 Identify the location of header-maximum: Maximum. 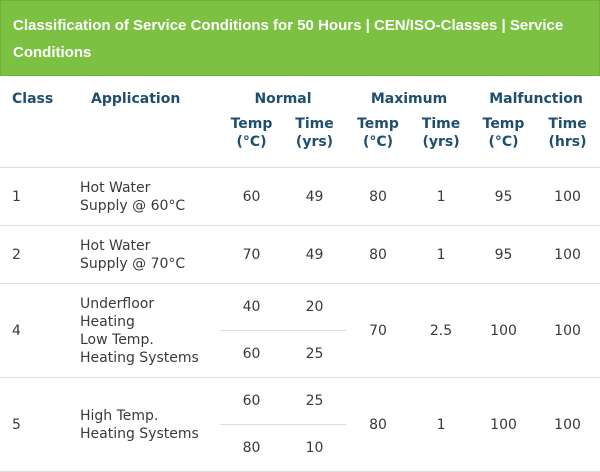
(409, 99).